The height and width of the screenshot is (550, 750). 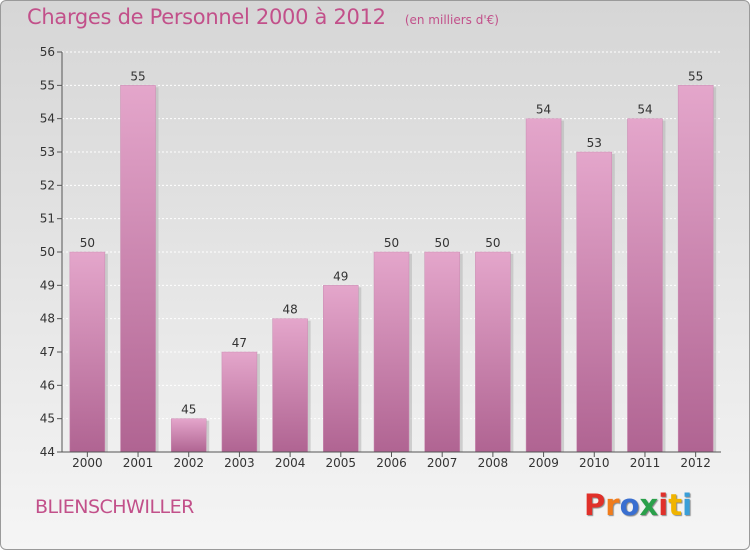 What do you see at coordinates (47, 385) in the screenshot?
I see `y-tick-label: 46` at bounding box center [47, 385].